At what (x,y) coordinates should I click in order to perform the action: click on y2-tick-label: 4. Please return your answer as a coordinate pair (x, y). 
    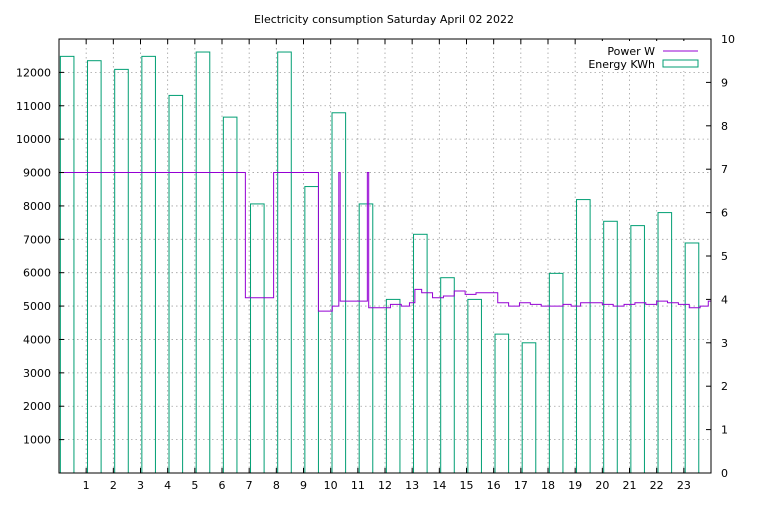
    Looking at the image, I should click on (724, 299).